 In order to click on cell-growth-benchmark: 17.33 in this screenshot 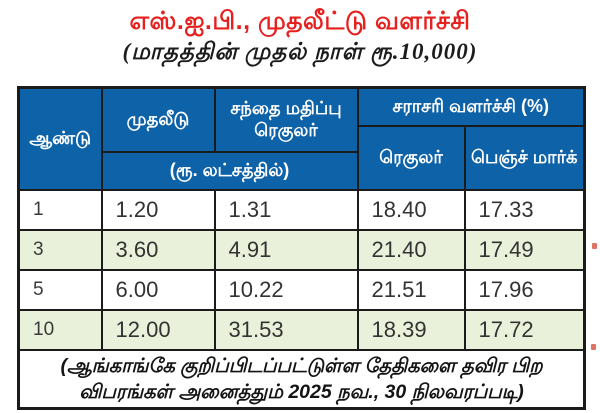, I will do `click(524, 209)`.